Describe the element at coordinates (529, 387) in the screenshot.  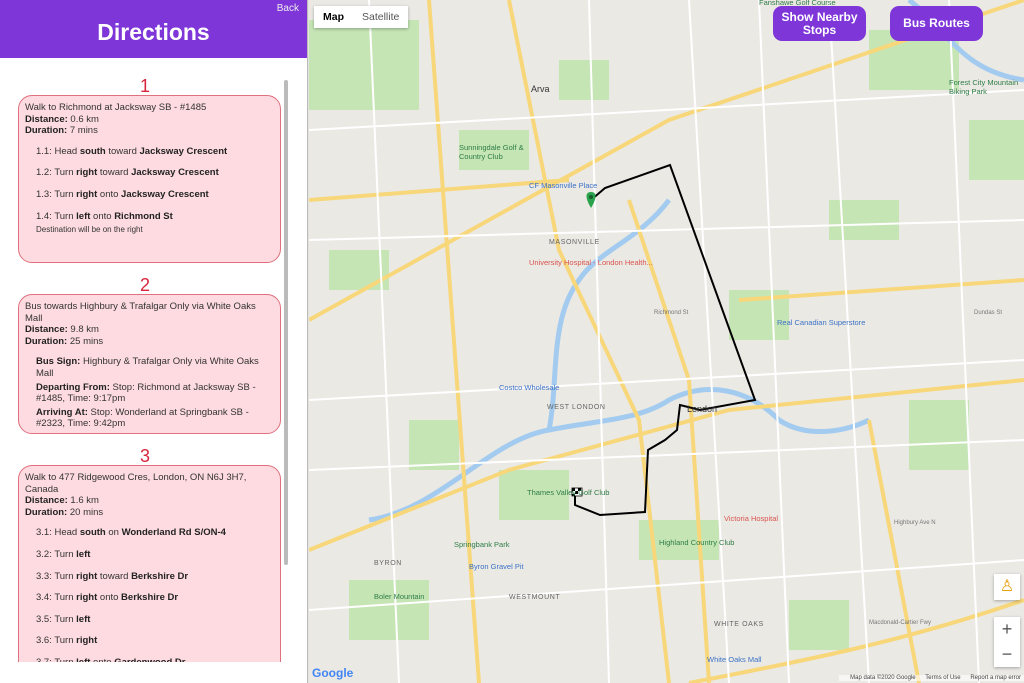
I see `map-label: Costco Wholesale` at that location.